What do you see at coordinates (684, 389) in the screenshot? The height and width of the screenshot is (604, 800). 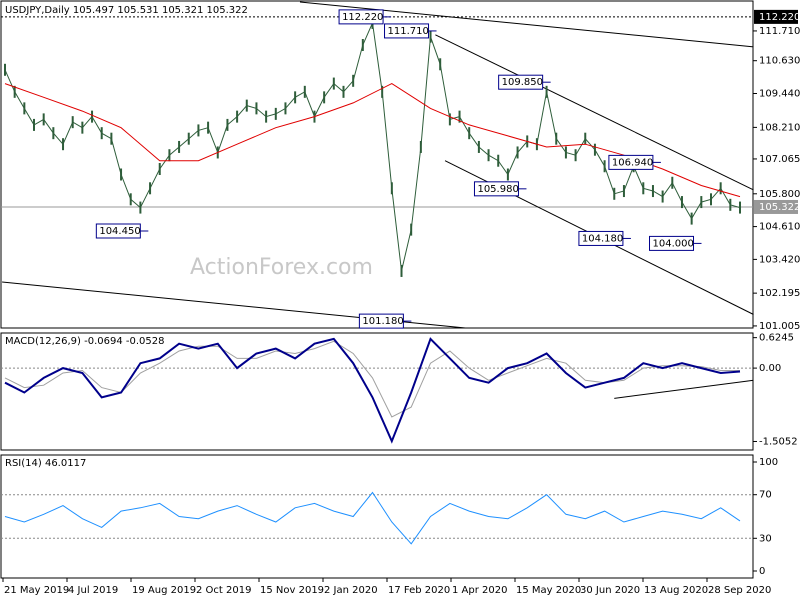 I see `macd-trendline` at bounding box center [684, 389].